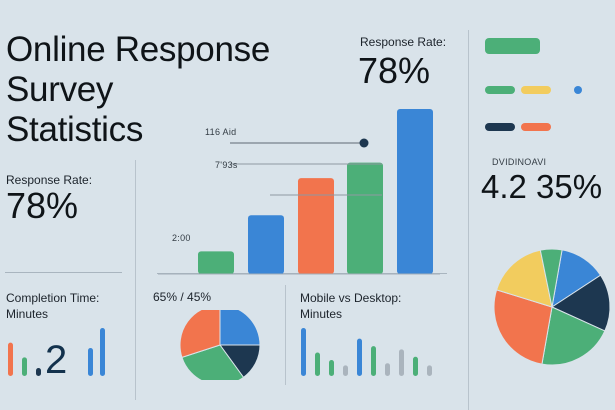 Image resolution: width=615 pixels, height=410 pixels. Describe the element at coordinates (519, 162) in the screenshot. I see `right-kpi-label: DVIDINOAVI` at that location.